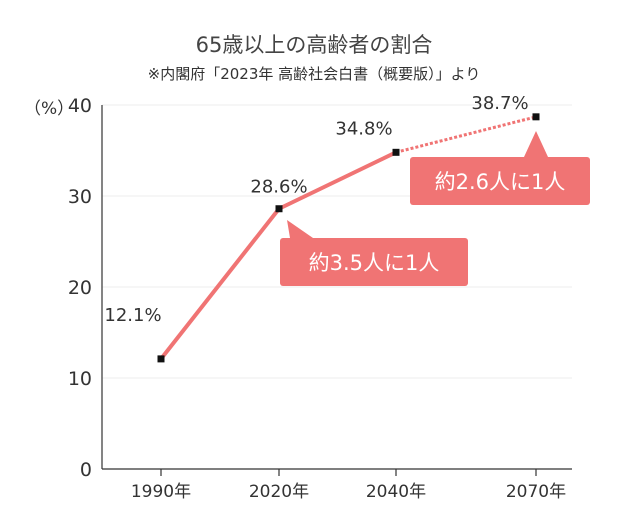  I want to click on x-tick-labels: 1990年 2020年 2040年 2070年, so click(348, 492).